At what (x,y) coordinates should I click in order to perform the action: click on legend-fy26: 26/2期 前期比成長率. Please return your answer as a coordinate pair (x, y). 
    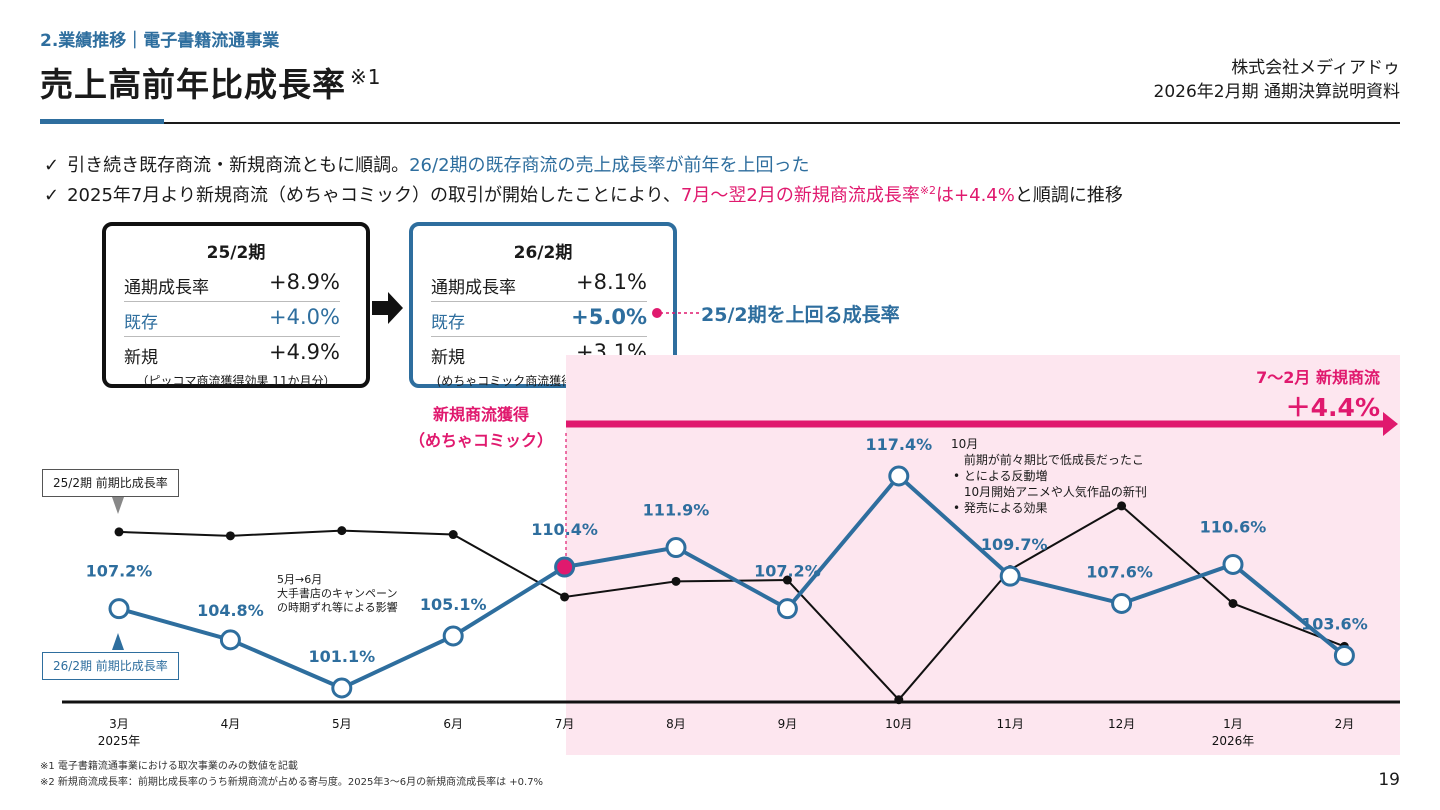
    Looking at the image, I should click on (110, 666).